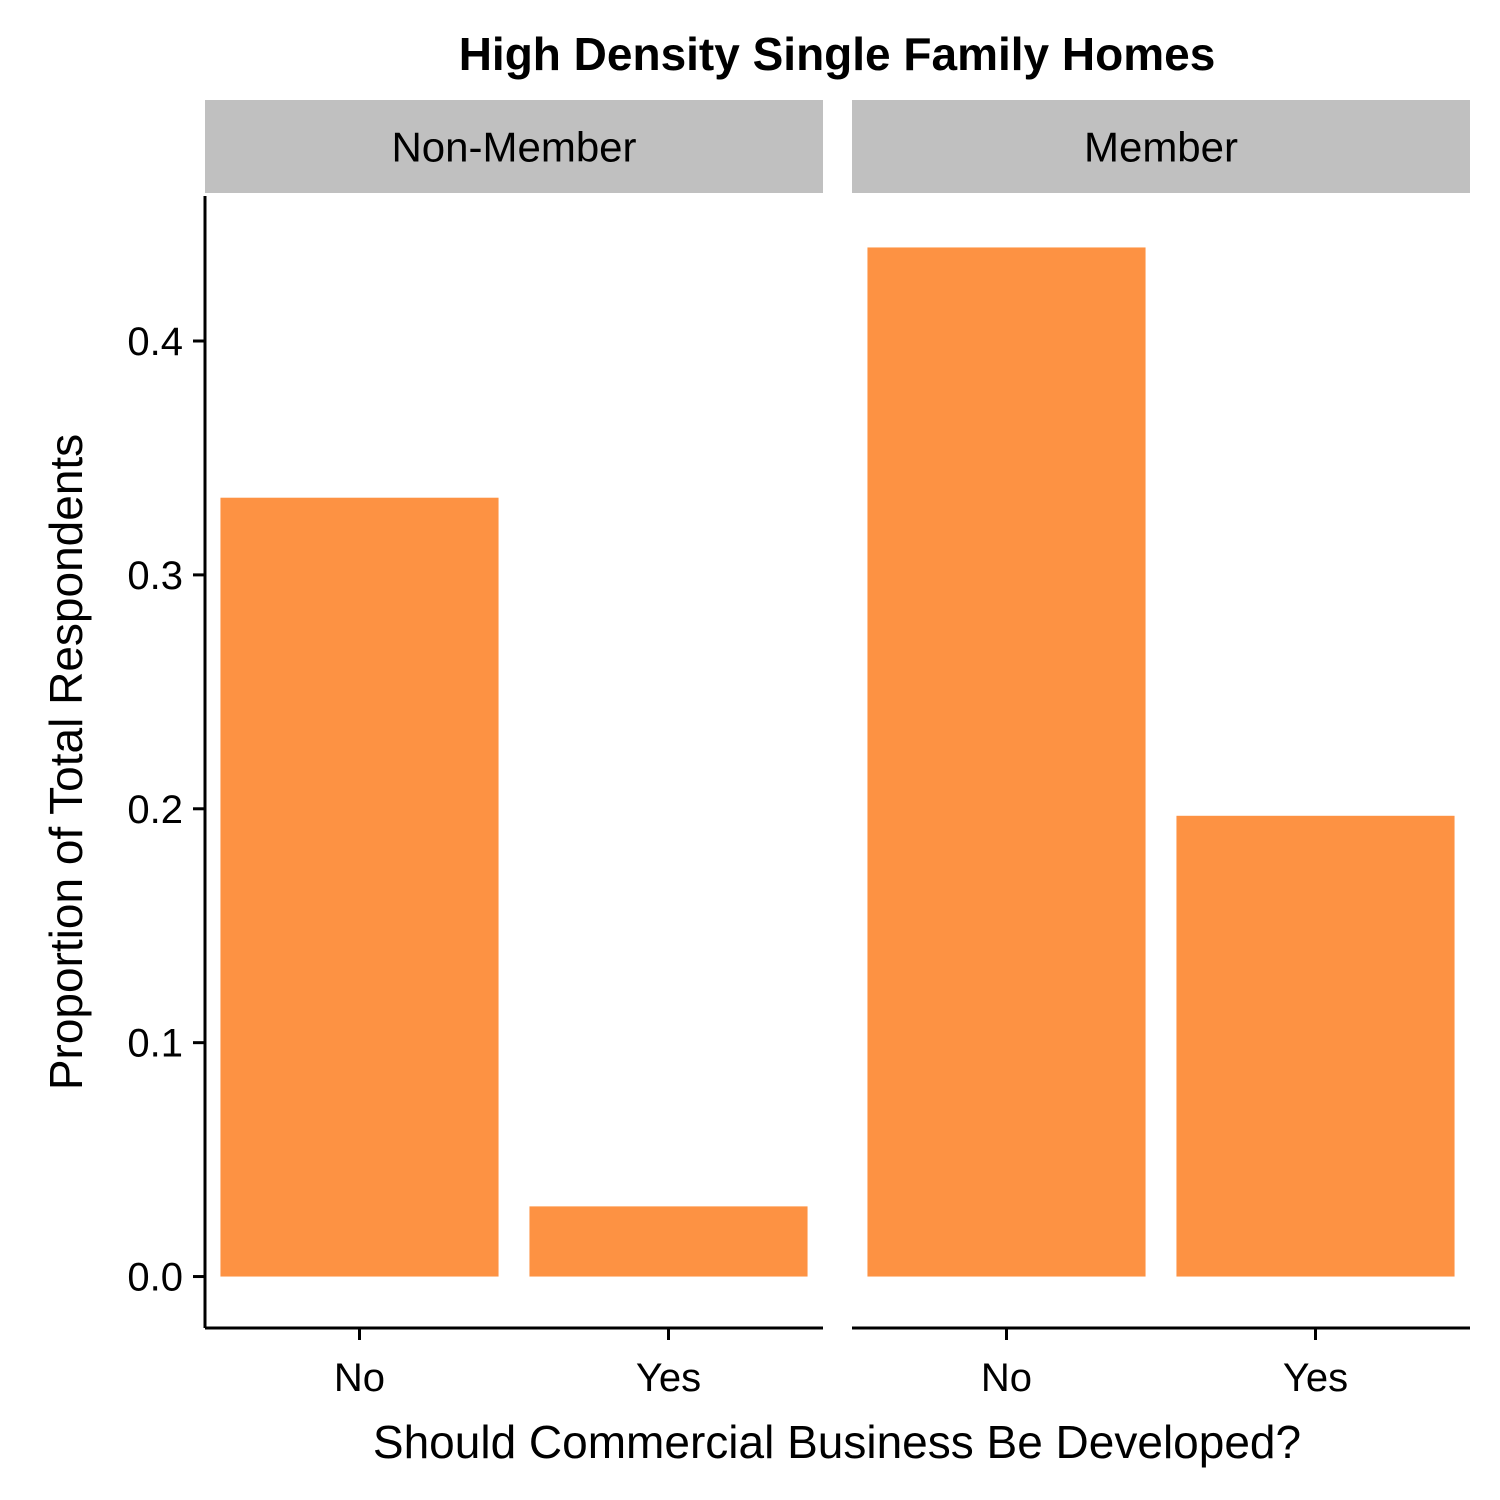 This screenshot has height=1500, width=1500. I want to click on y-tick-label: 0.1, so click(155, 1044).